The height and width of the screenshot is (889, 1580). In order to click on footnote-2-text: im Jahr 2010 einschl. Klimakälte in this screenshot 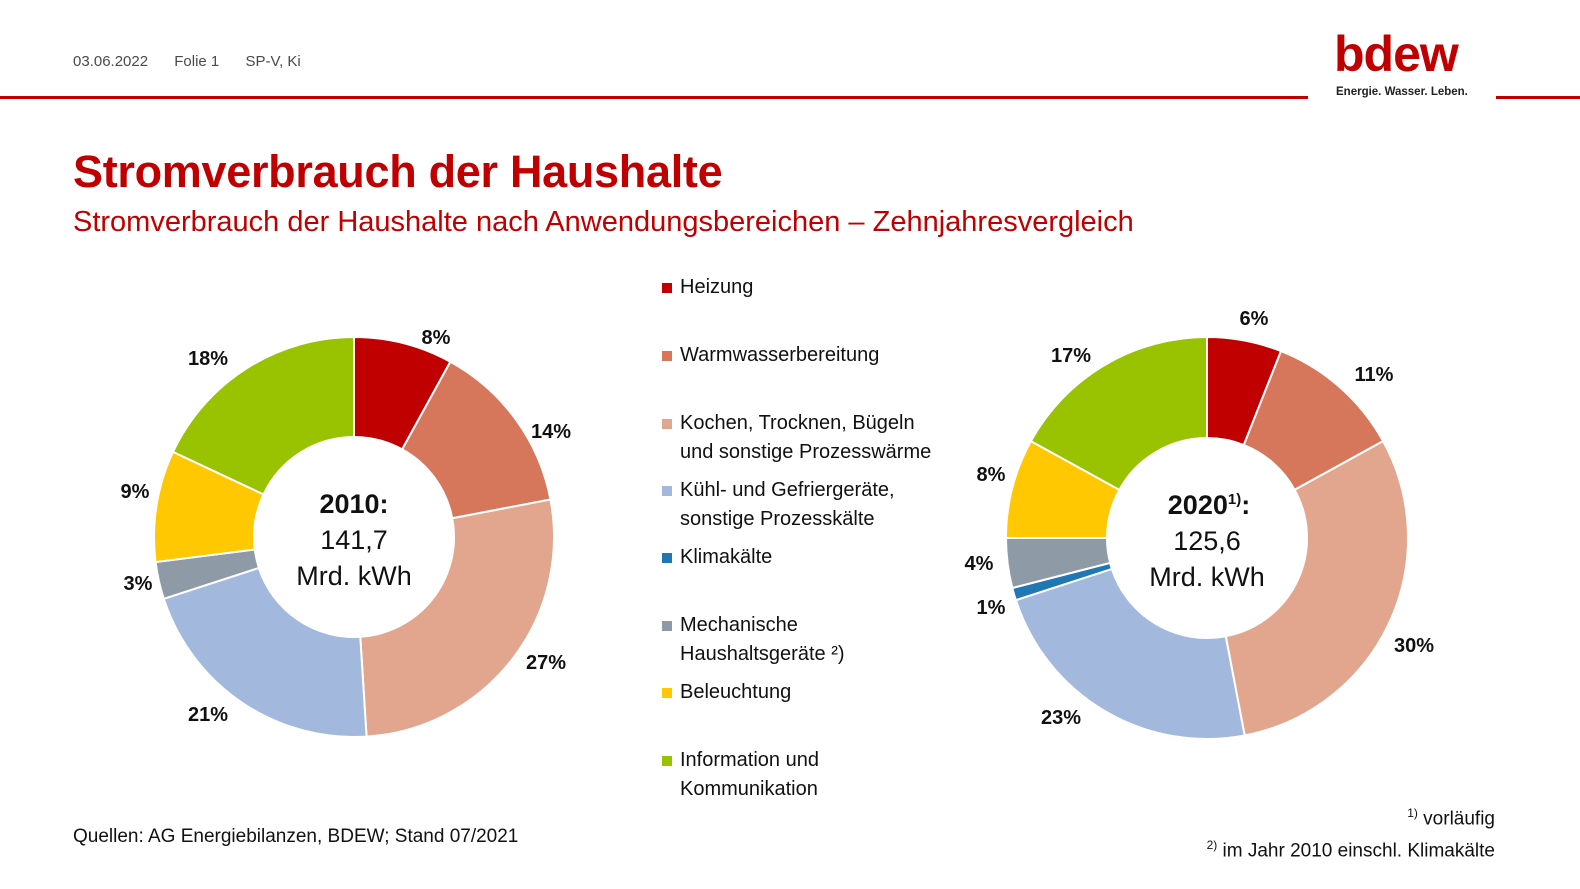, I will do `click(1356, 851)`.